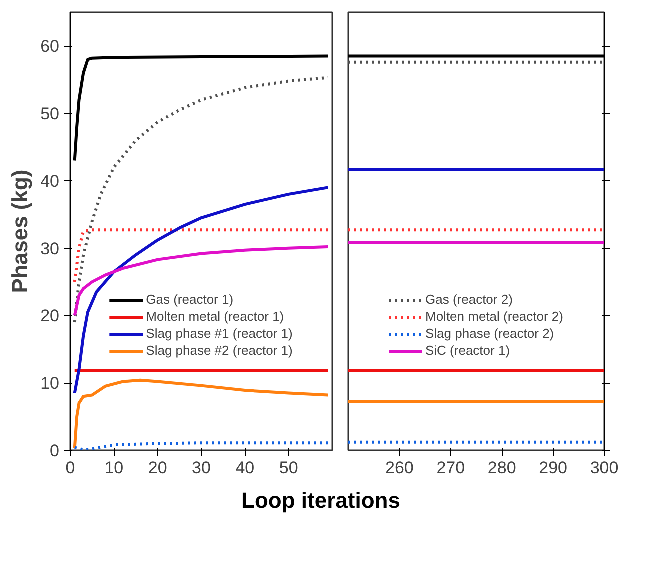  I want to click on x-tick-label: 270, so click(451, 468).